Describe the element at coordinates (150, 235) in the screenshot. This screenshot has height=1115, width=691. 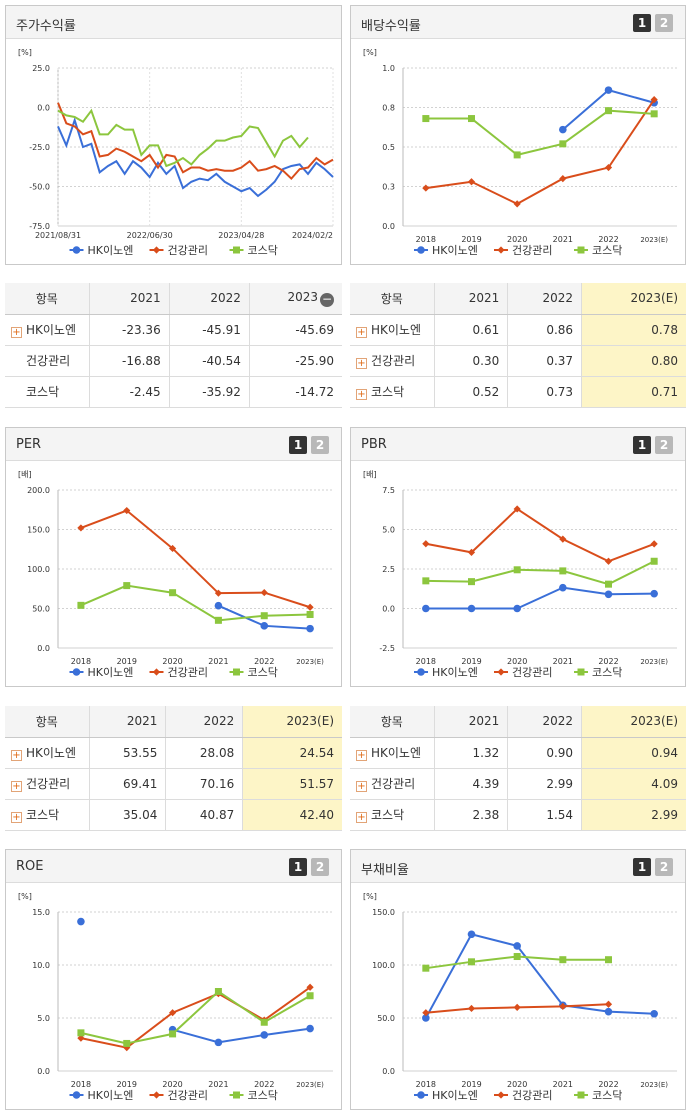
I see `x-tick-label: 2022/06/30` at that location.